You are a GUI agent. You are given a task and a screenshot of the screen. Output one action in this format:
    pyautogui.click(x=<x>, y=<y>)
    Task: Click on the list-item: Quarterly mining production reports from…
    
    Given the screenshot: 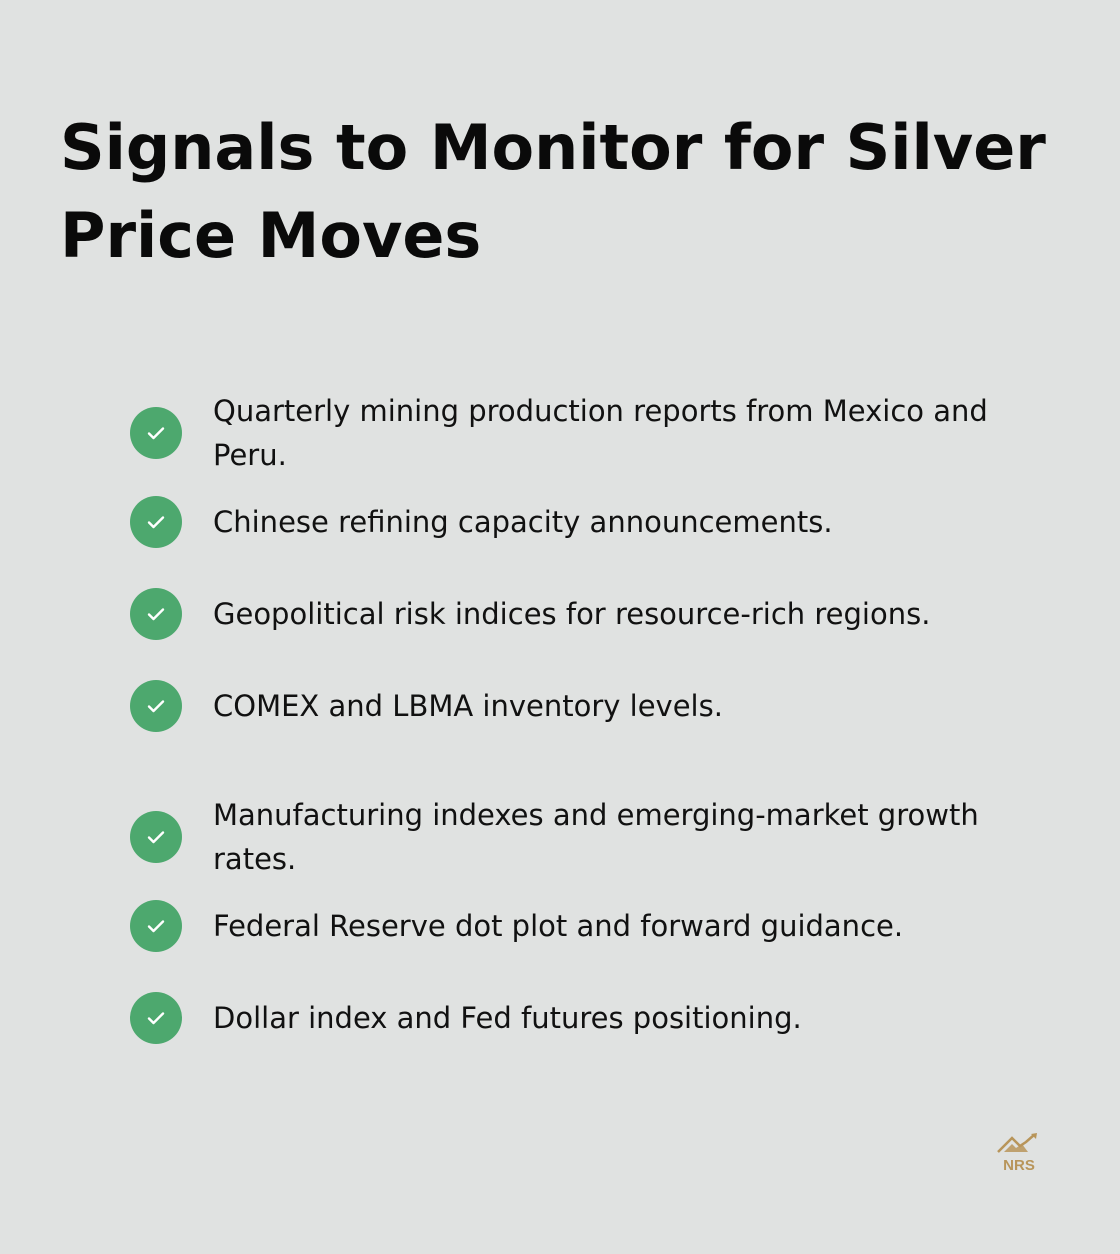 What is the action you would take?
    pyautogui.click(x=590, y=433)
    